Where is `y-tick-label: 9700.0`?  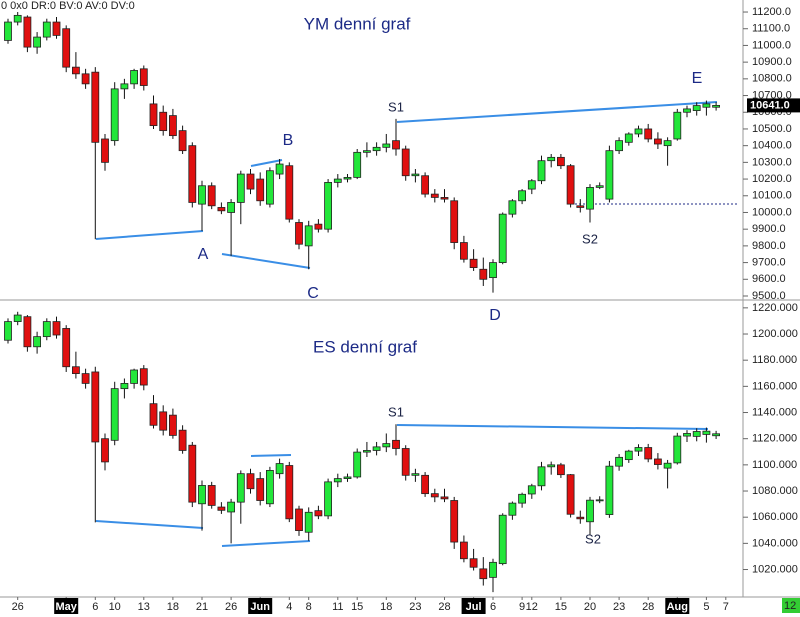
y-tick-label: 9700.0 is located at coordinates (769, 262).